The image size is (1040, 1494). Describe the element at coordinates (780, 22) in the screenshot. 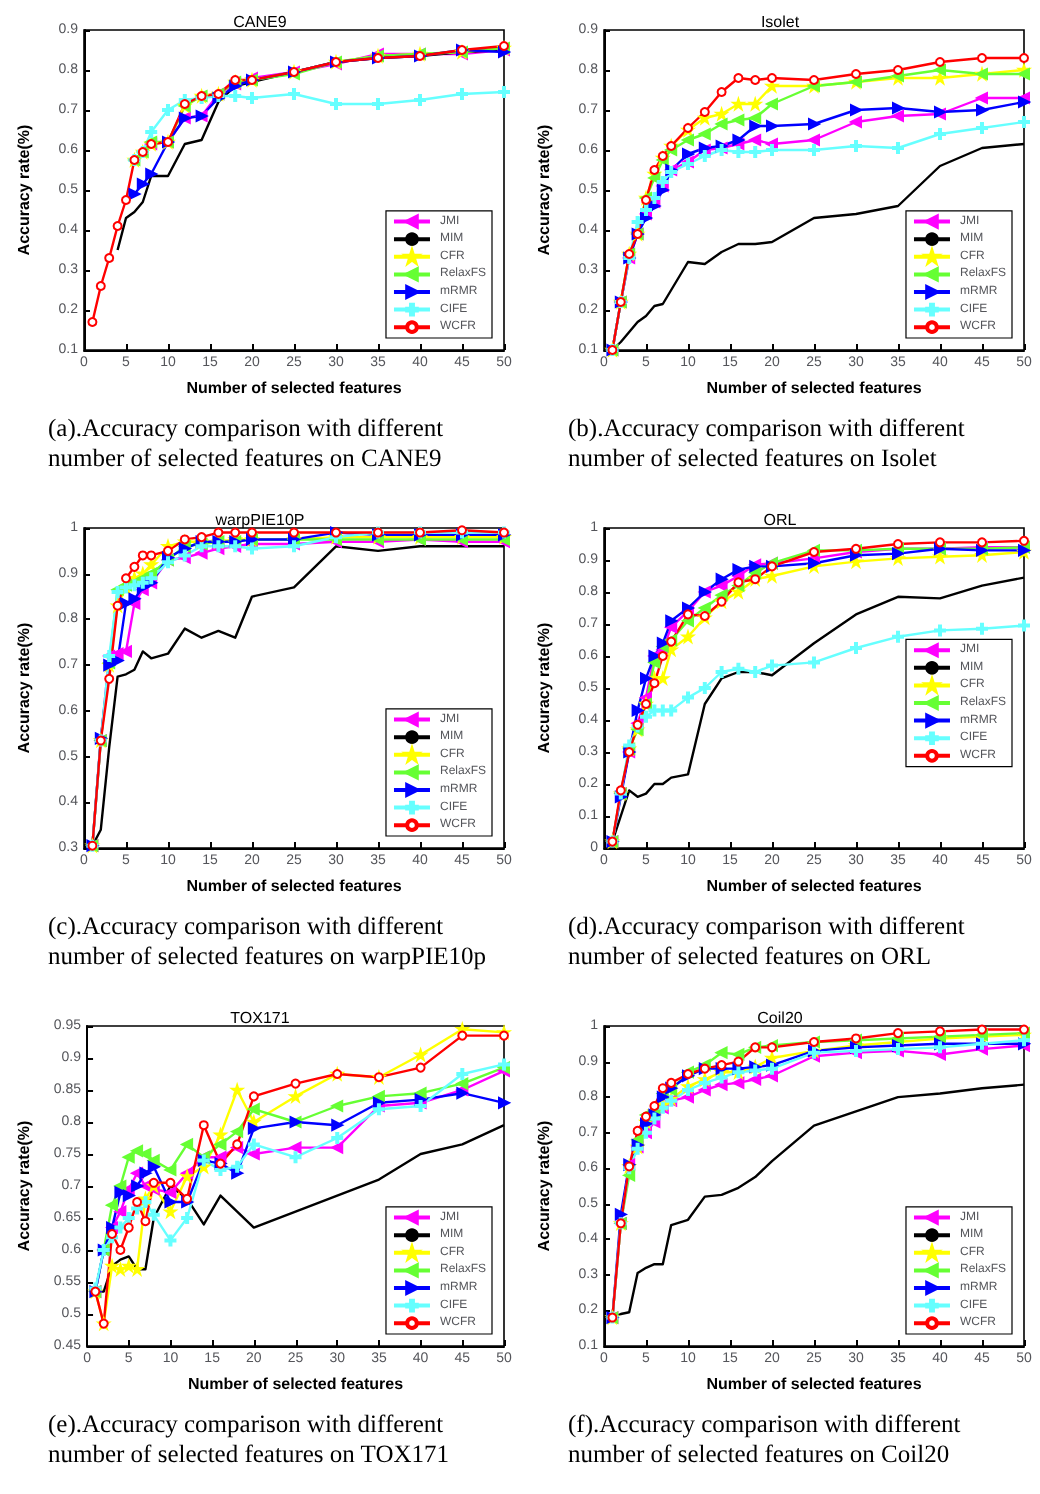

I see `chart-title: Isolet` at that location.